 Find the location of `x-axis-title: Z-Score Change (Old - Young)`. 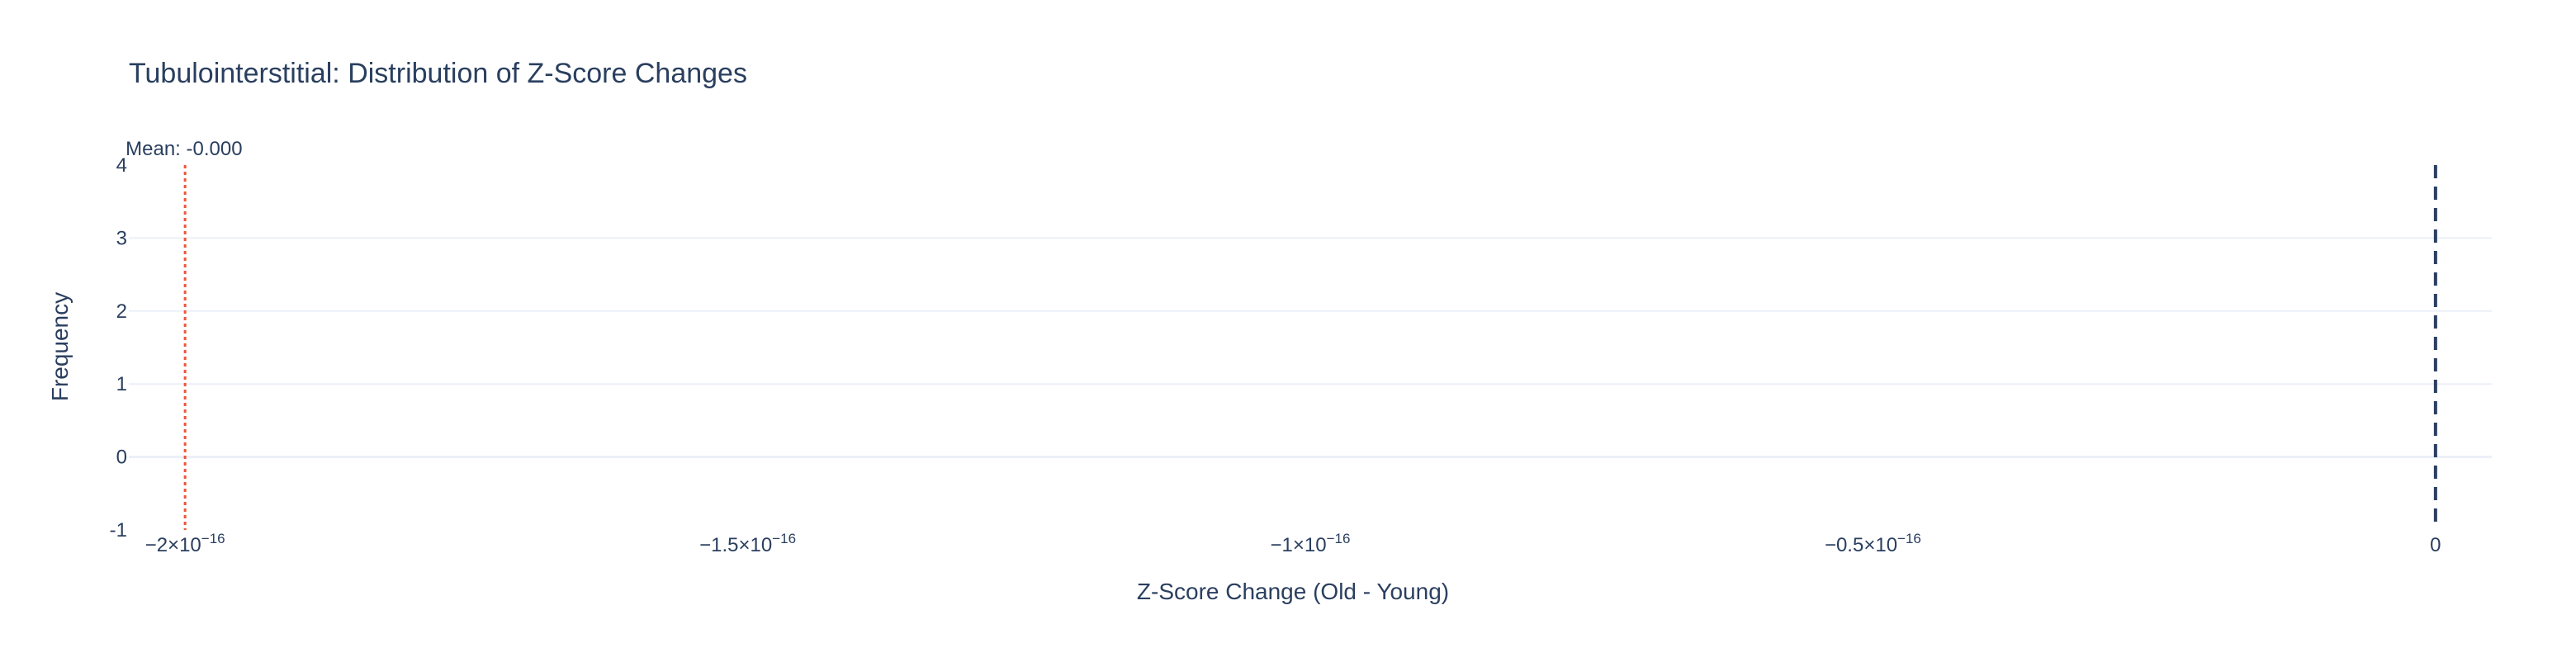

x-axis-title: Z-Score Change (Old - Young) is located at coordinates (1293, 591).